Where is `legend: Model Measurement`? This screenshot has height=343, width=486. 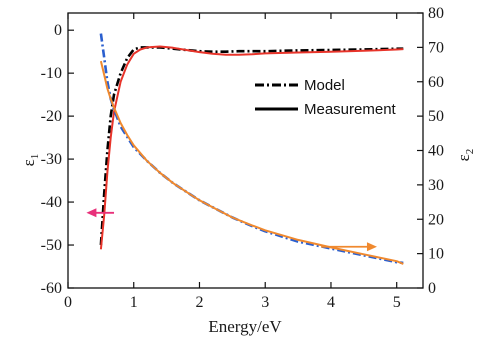 legend: Model Measurement is located at coordinates (326, 97).